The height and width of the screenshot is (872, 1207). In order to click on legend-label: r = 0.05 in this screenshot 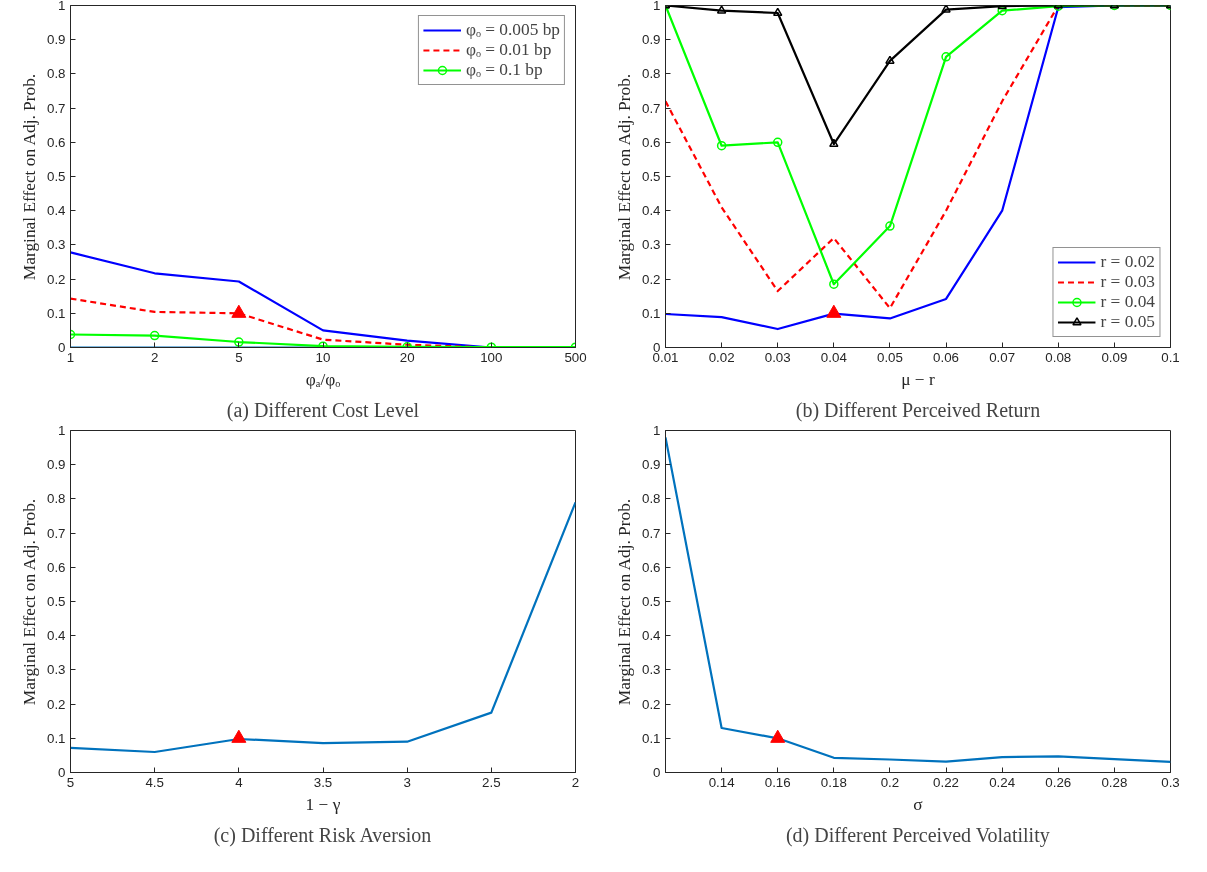, I will do `click(1127, 322)`.